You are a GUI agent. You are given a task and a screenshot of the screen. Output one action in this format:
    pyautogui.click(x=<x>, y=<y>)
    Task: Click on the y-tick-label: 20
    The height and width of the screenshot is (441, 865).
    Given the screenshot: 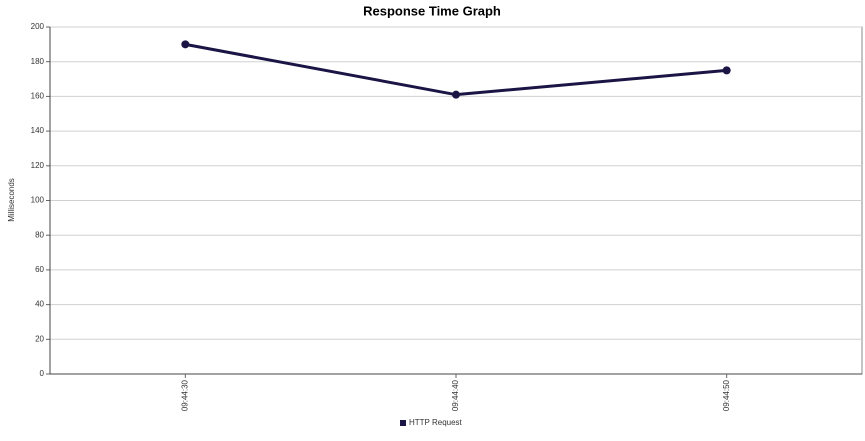 What is the action you would take?
    pyautogui.click(x=39, y=338)
    